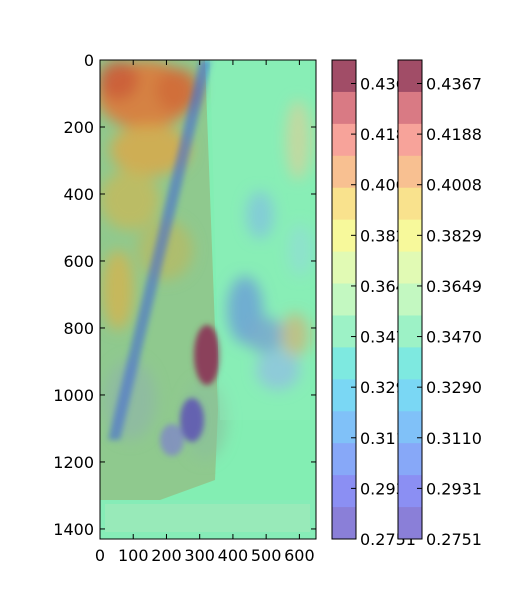  I want to click on x-tick-label: 500, so click(266, 555).